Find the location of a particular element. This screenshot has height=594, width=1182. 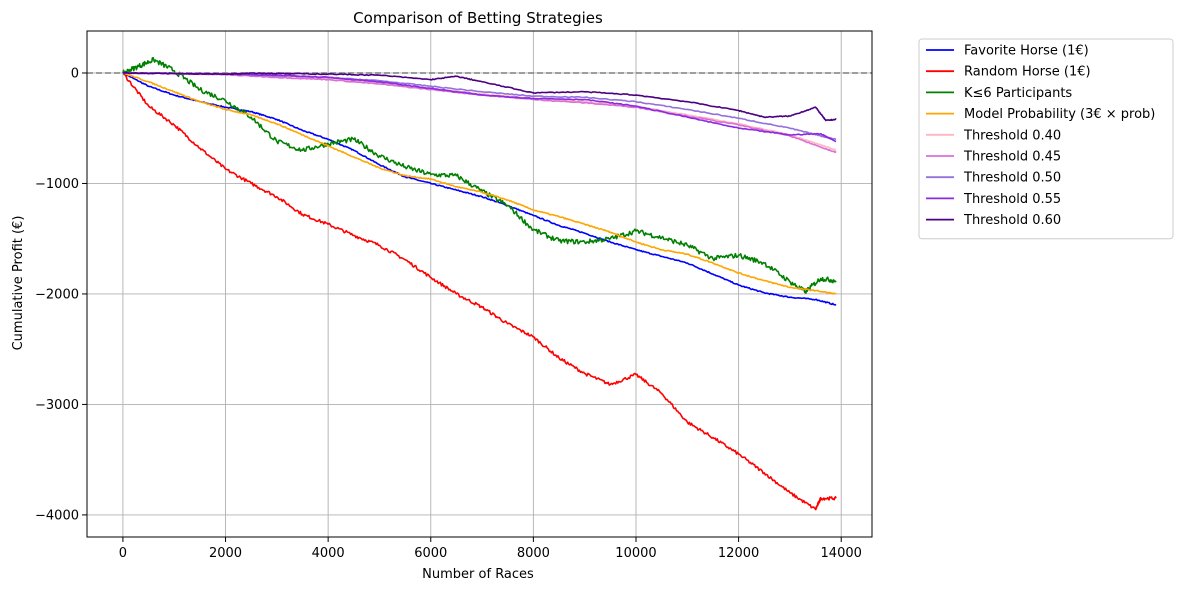

x-tick-label: 6000 is located at coordinates (430, 553).